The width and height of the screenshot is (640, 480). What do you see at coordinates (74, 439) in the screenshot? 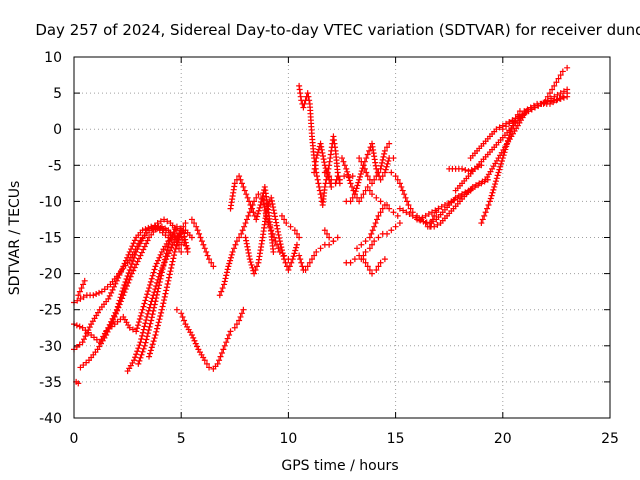
I see `x-tick-label: 0` at bounding box center [74, 439].